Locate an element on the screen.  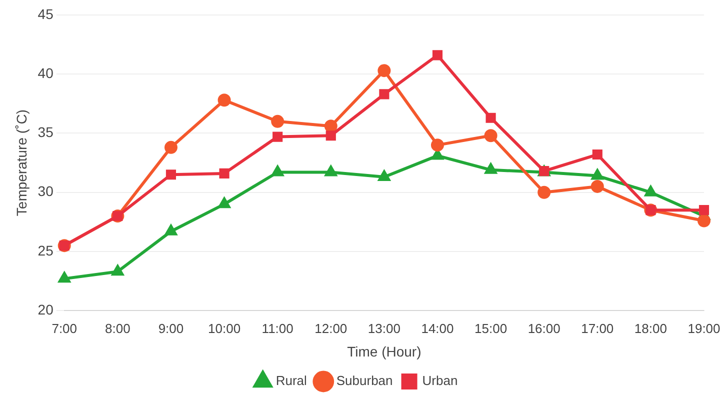
y-tick-label: 25 is located at coordinates (46, 250).